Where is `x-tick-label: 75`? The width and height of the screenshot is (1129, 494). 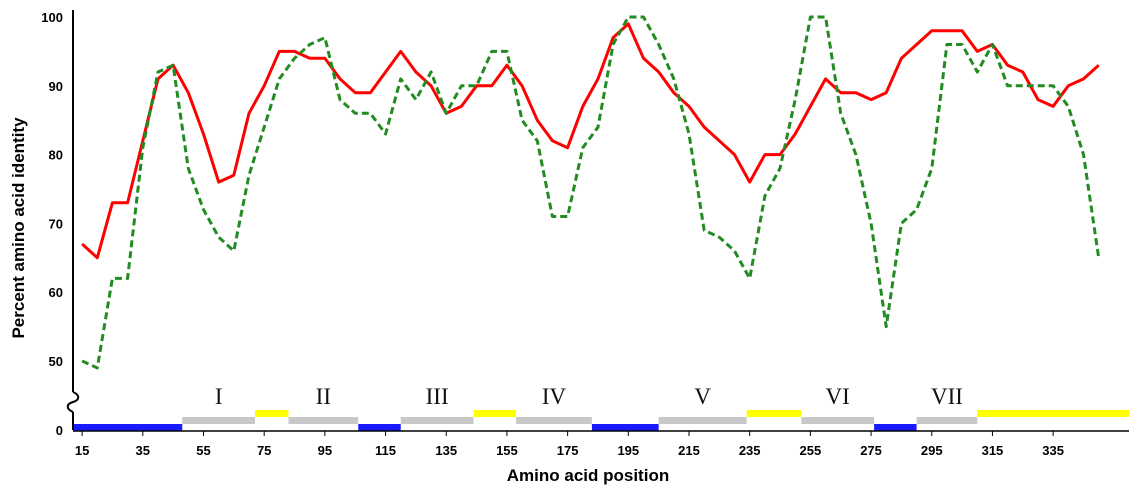
x-tick-label: 75 is located at coordinates (264, 450).